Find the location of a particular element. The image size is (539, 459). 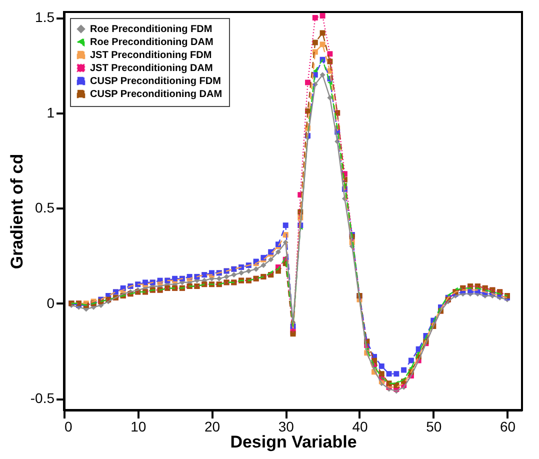

y-tick-label: -0.5 is located at coordinates (42, 398).